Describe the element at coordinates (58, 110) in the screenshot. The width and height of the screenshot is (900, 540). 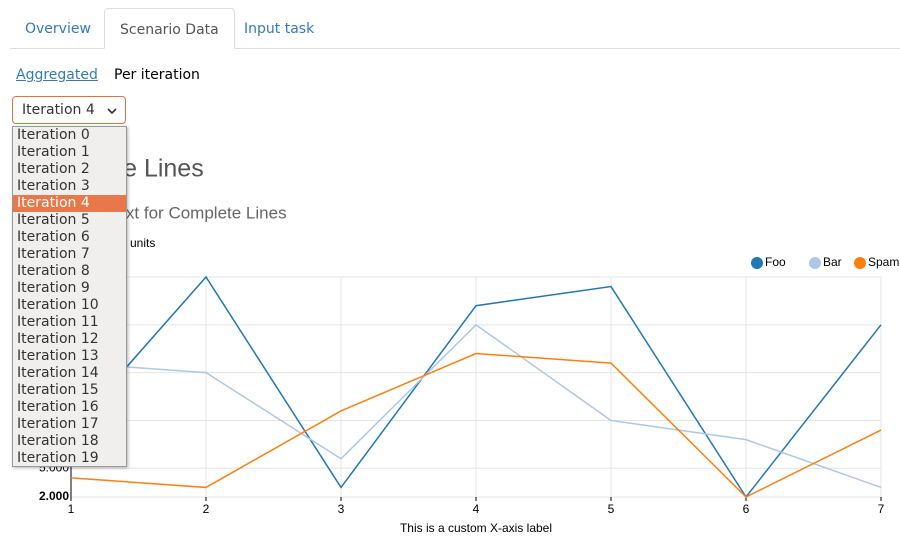
I see `select-text: Iteration 4` at that location.